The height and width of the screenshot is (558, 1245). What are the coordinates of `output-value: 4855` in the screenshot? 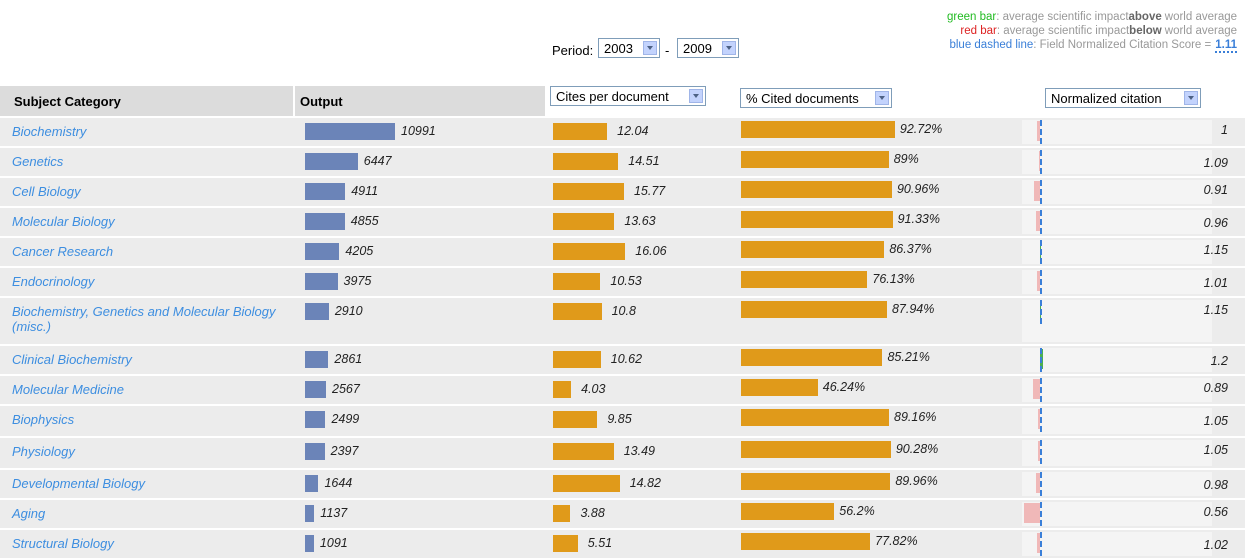 It's located at (364, 221).